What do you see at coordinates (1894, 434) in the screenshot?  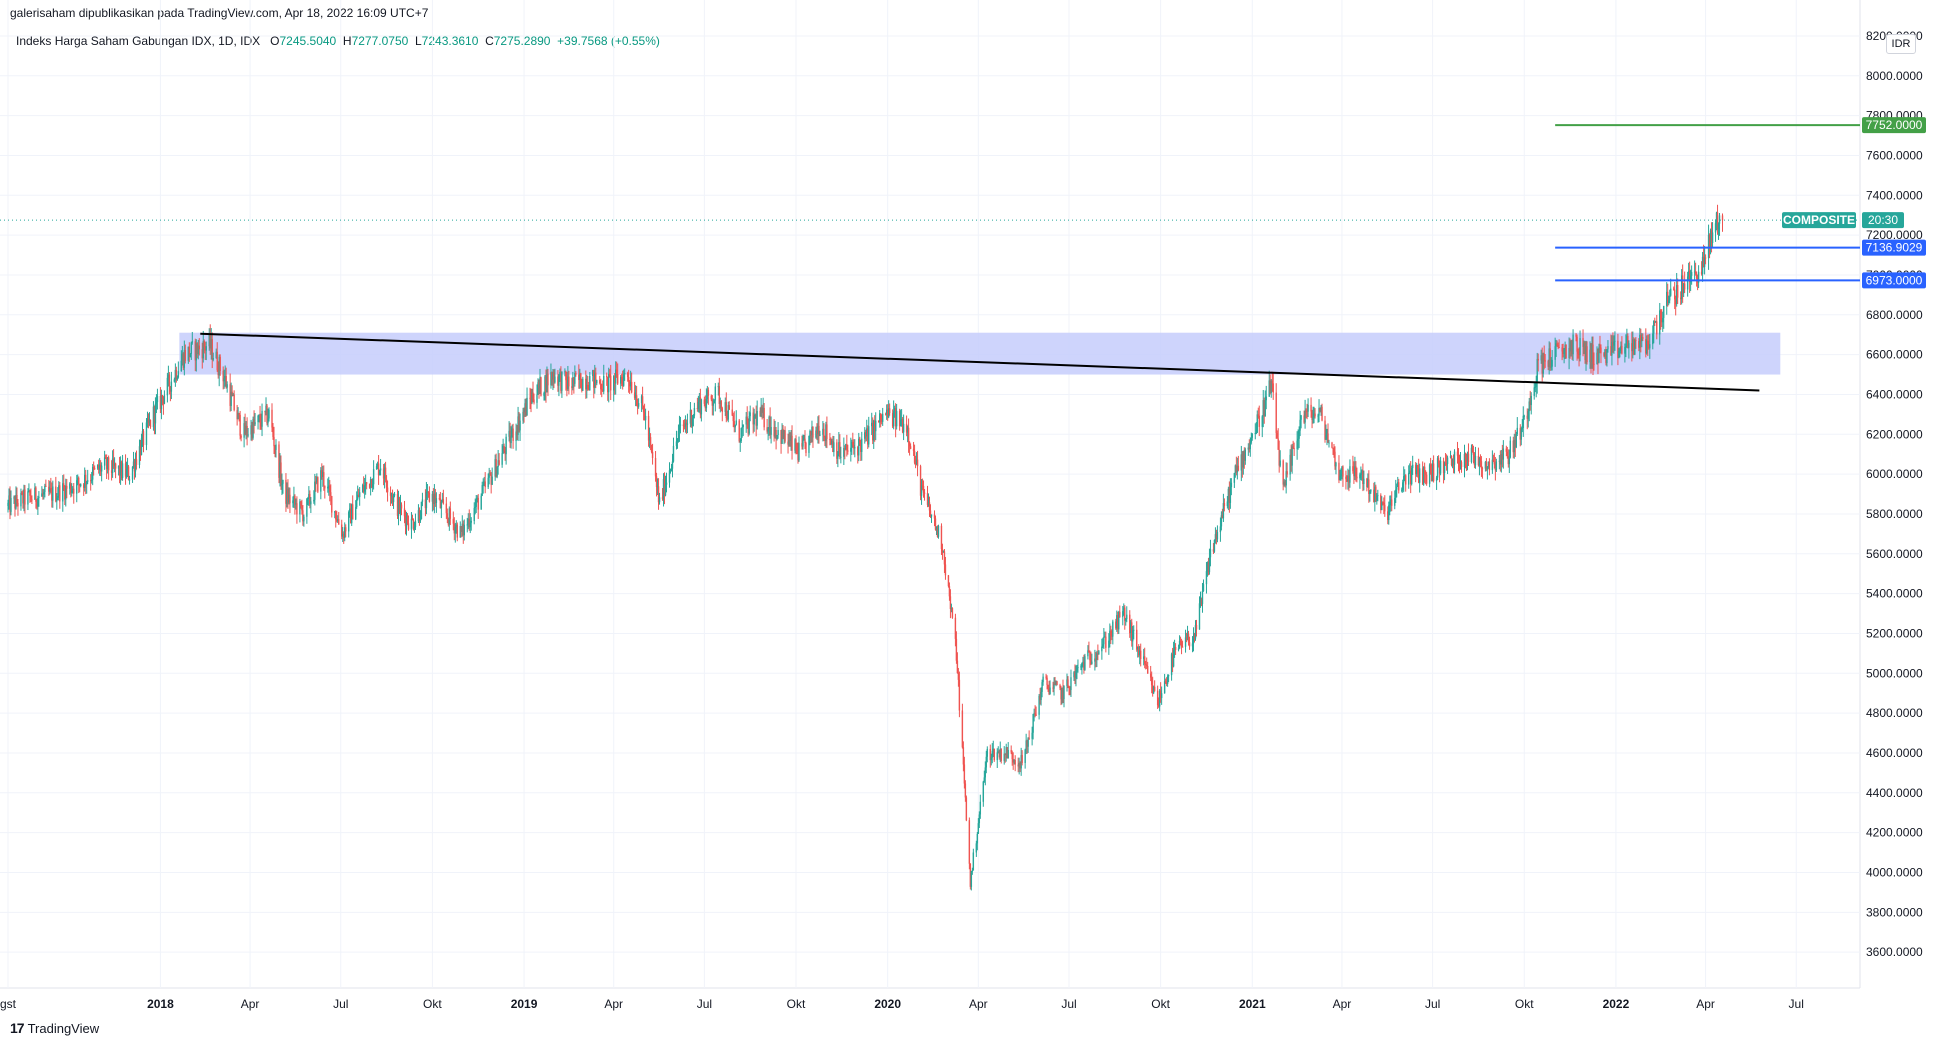 I see `price-tick-label: 6200.0000` at bounding box center [1894, 434].